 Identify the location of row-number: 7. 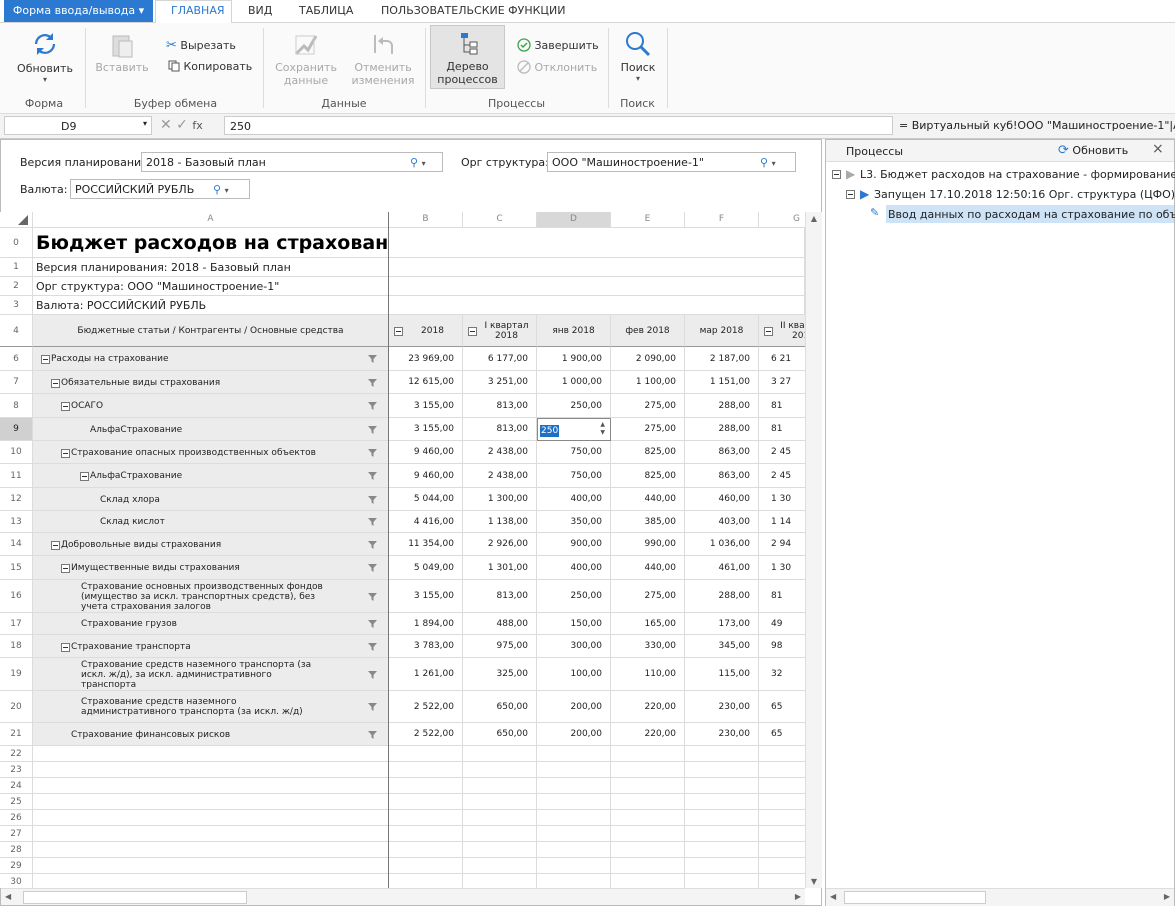
(16, 382).